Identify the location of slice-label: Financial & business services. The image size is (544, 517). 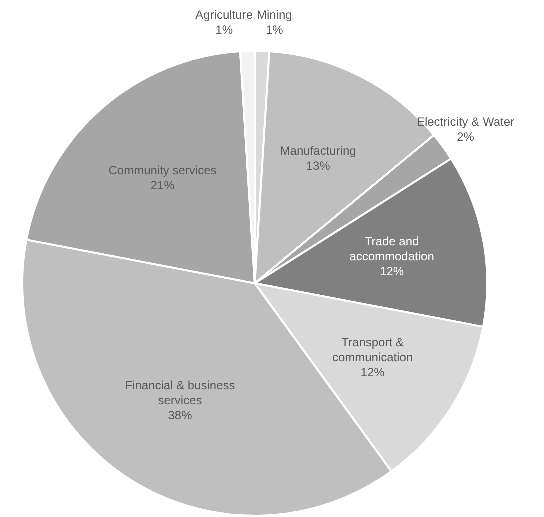
(180, 393).